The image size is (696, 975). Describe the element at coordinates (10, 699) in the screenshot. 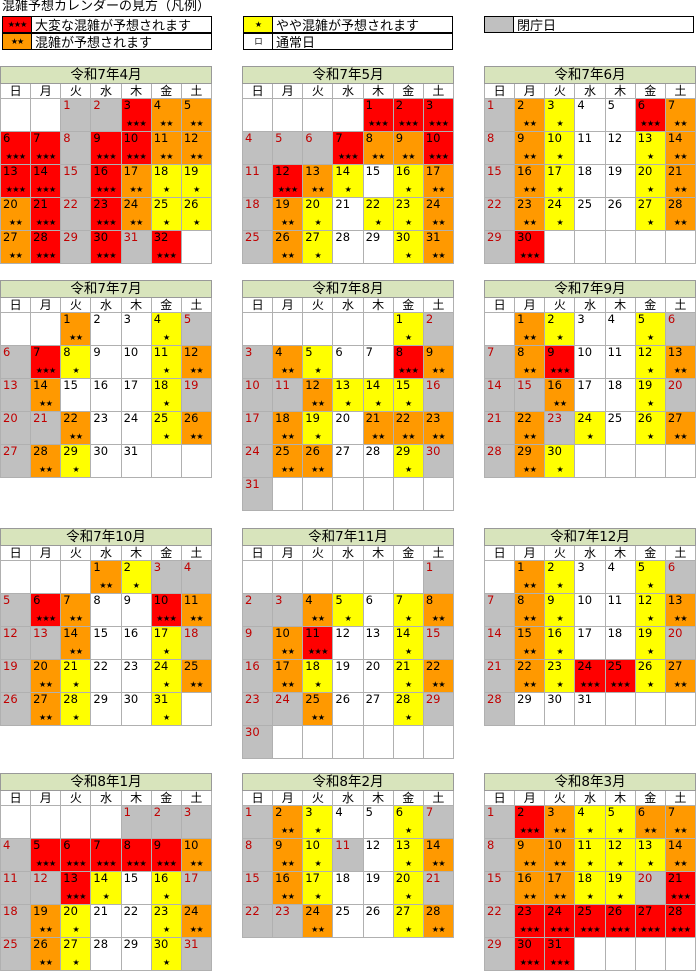

I see `day-number: 26` at that location.